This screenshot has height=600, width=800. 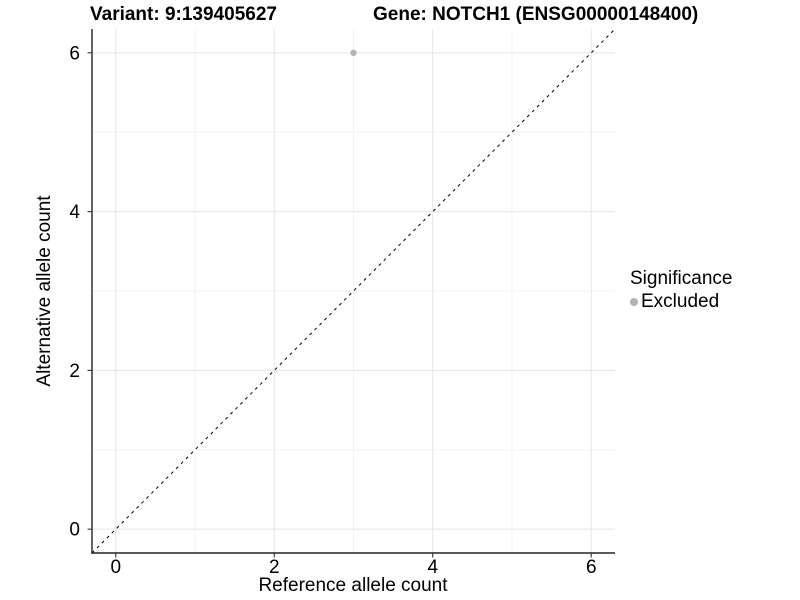 I want to click on x-tick-label: 6, so click(x=591, y=567).